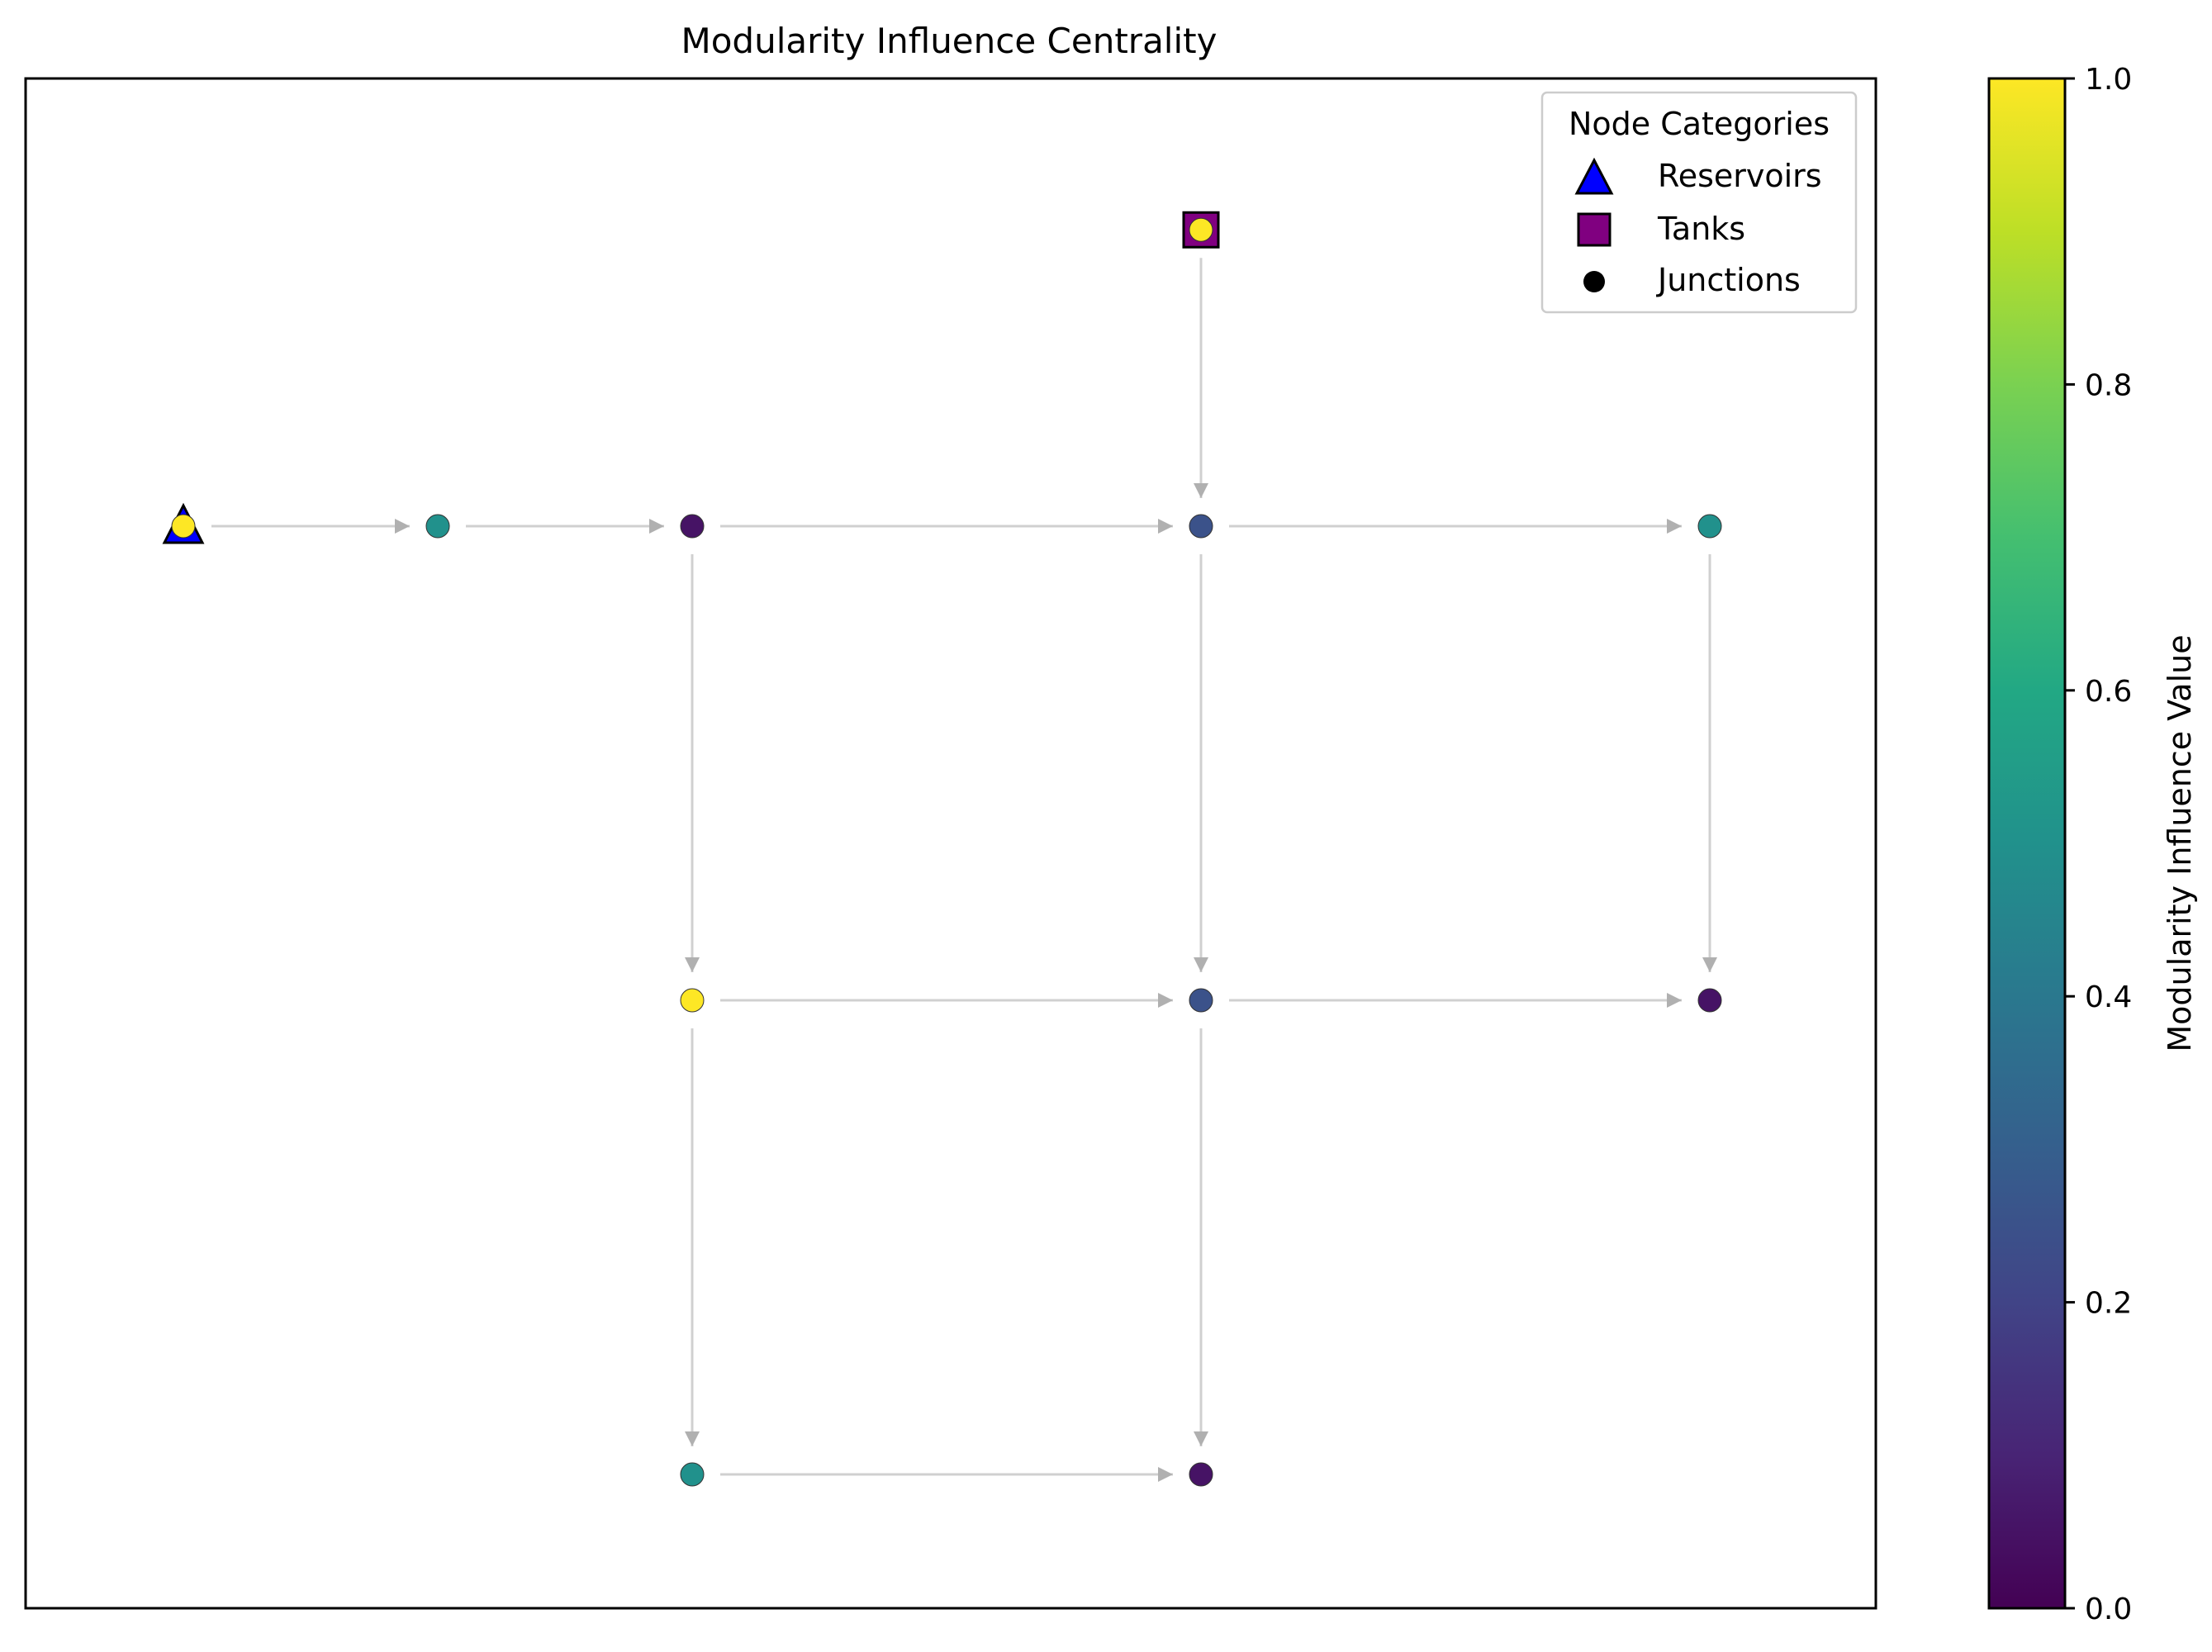 The width and height of the screenshot is (2212, 1652). Describe the element at coordinates (2108, 80) in the screenshot. I see `colorbar-tick-label: 1.0` at that location.